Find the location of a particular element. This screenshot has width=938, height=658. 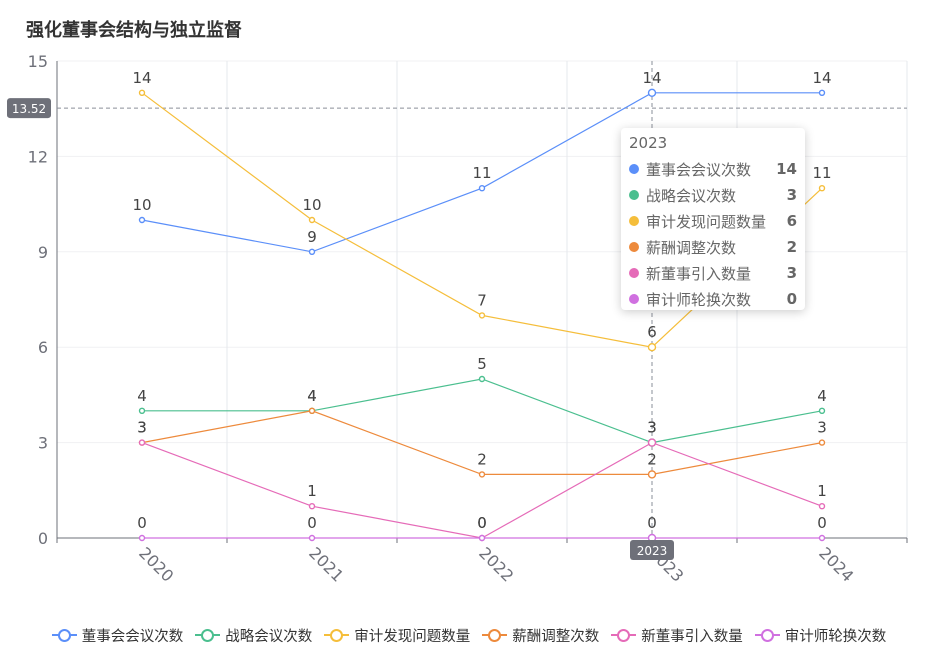

legend-item: 薪酬调整次数 is located at coordinates (540, 635).